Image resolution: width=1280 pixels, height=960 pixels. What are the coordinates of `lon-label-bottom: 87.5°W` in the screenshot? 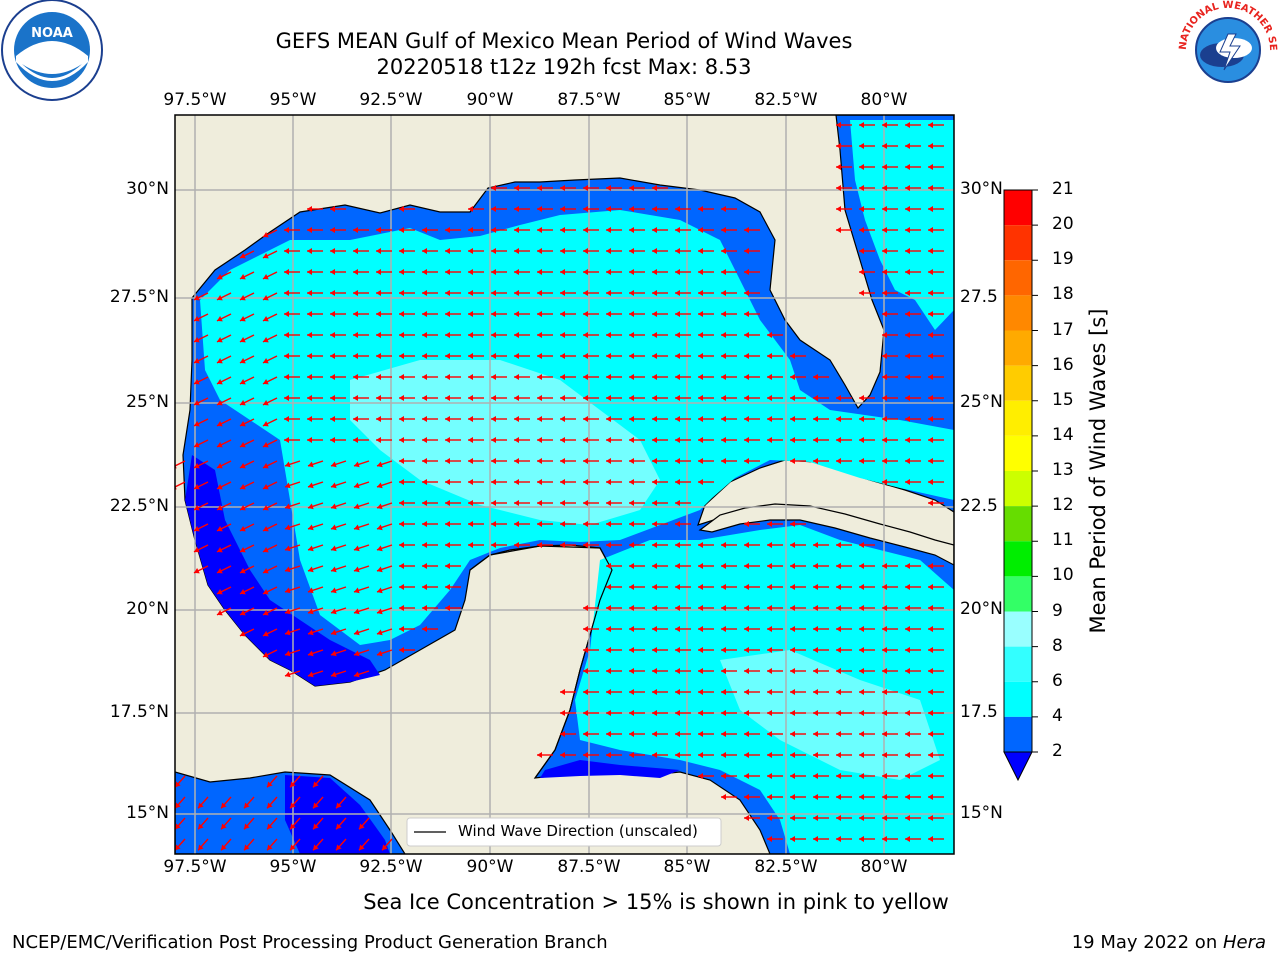 It's located at (589, 867).